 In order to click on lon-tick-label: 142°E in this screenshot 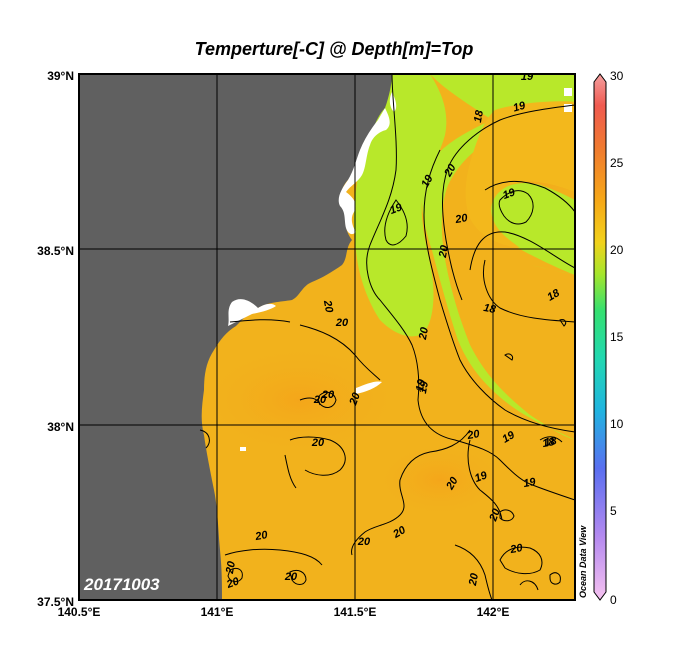, I will do `click(493, 612)`.